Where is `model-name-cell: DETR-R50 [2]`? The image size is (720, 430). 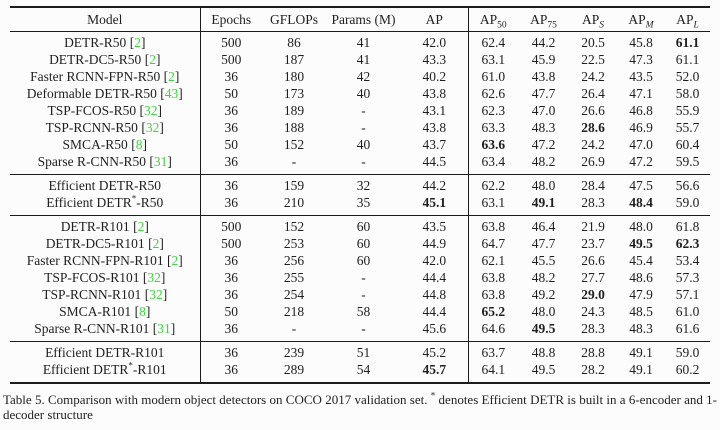
model-name-cell: DETR-R50 [2] is located at coordinates (105, 41).